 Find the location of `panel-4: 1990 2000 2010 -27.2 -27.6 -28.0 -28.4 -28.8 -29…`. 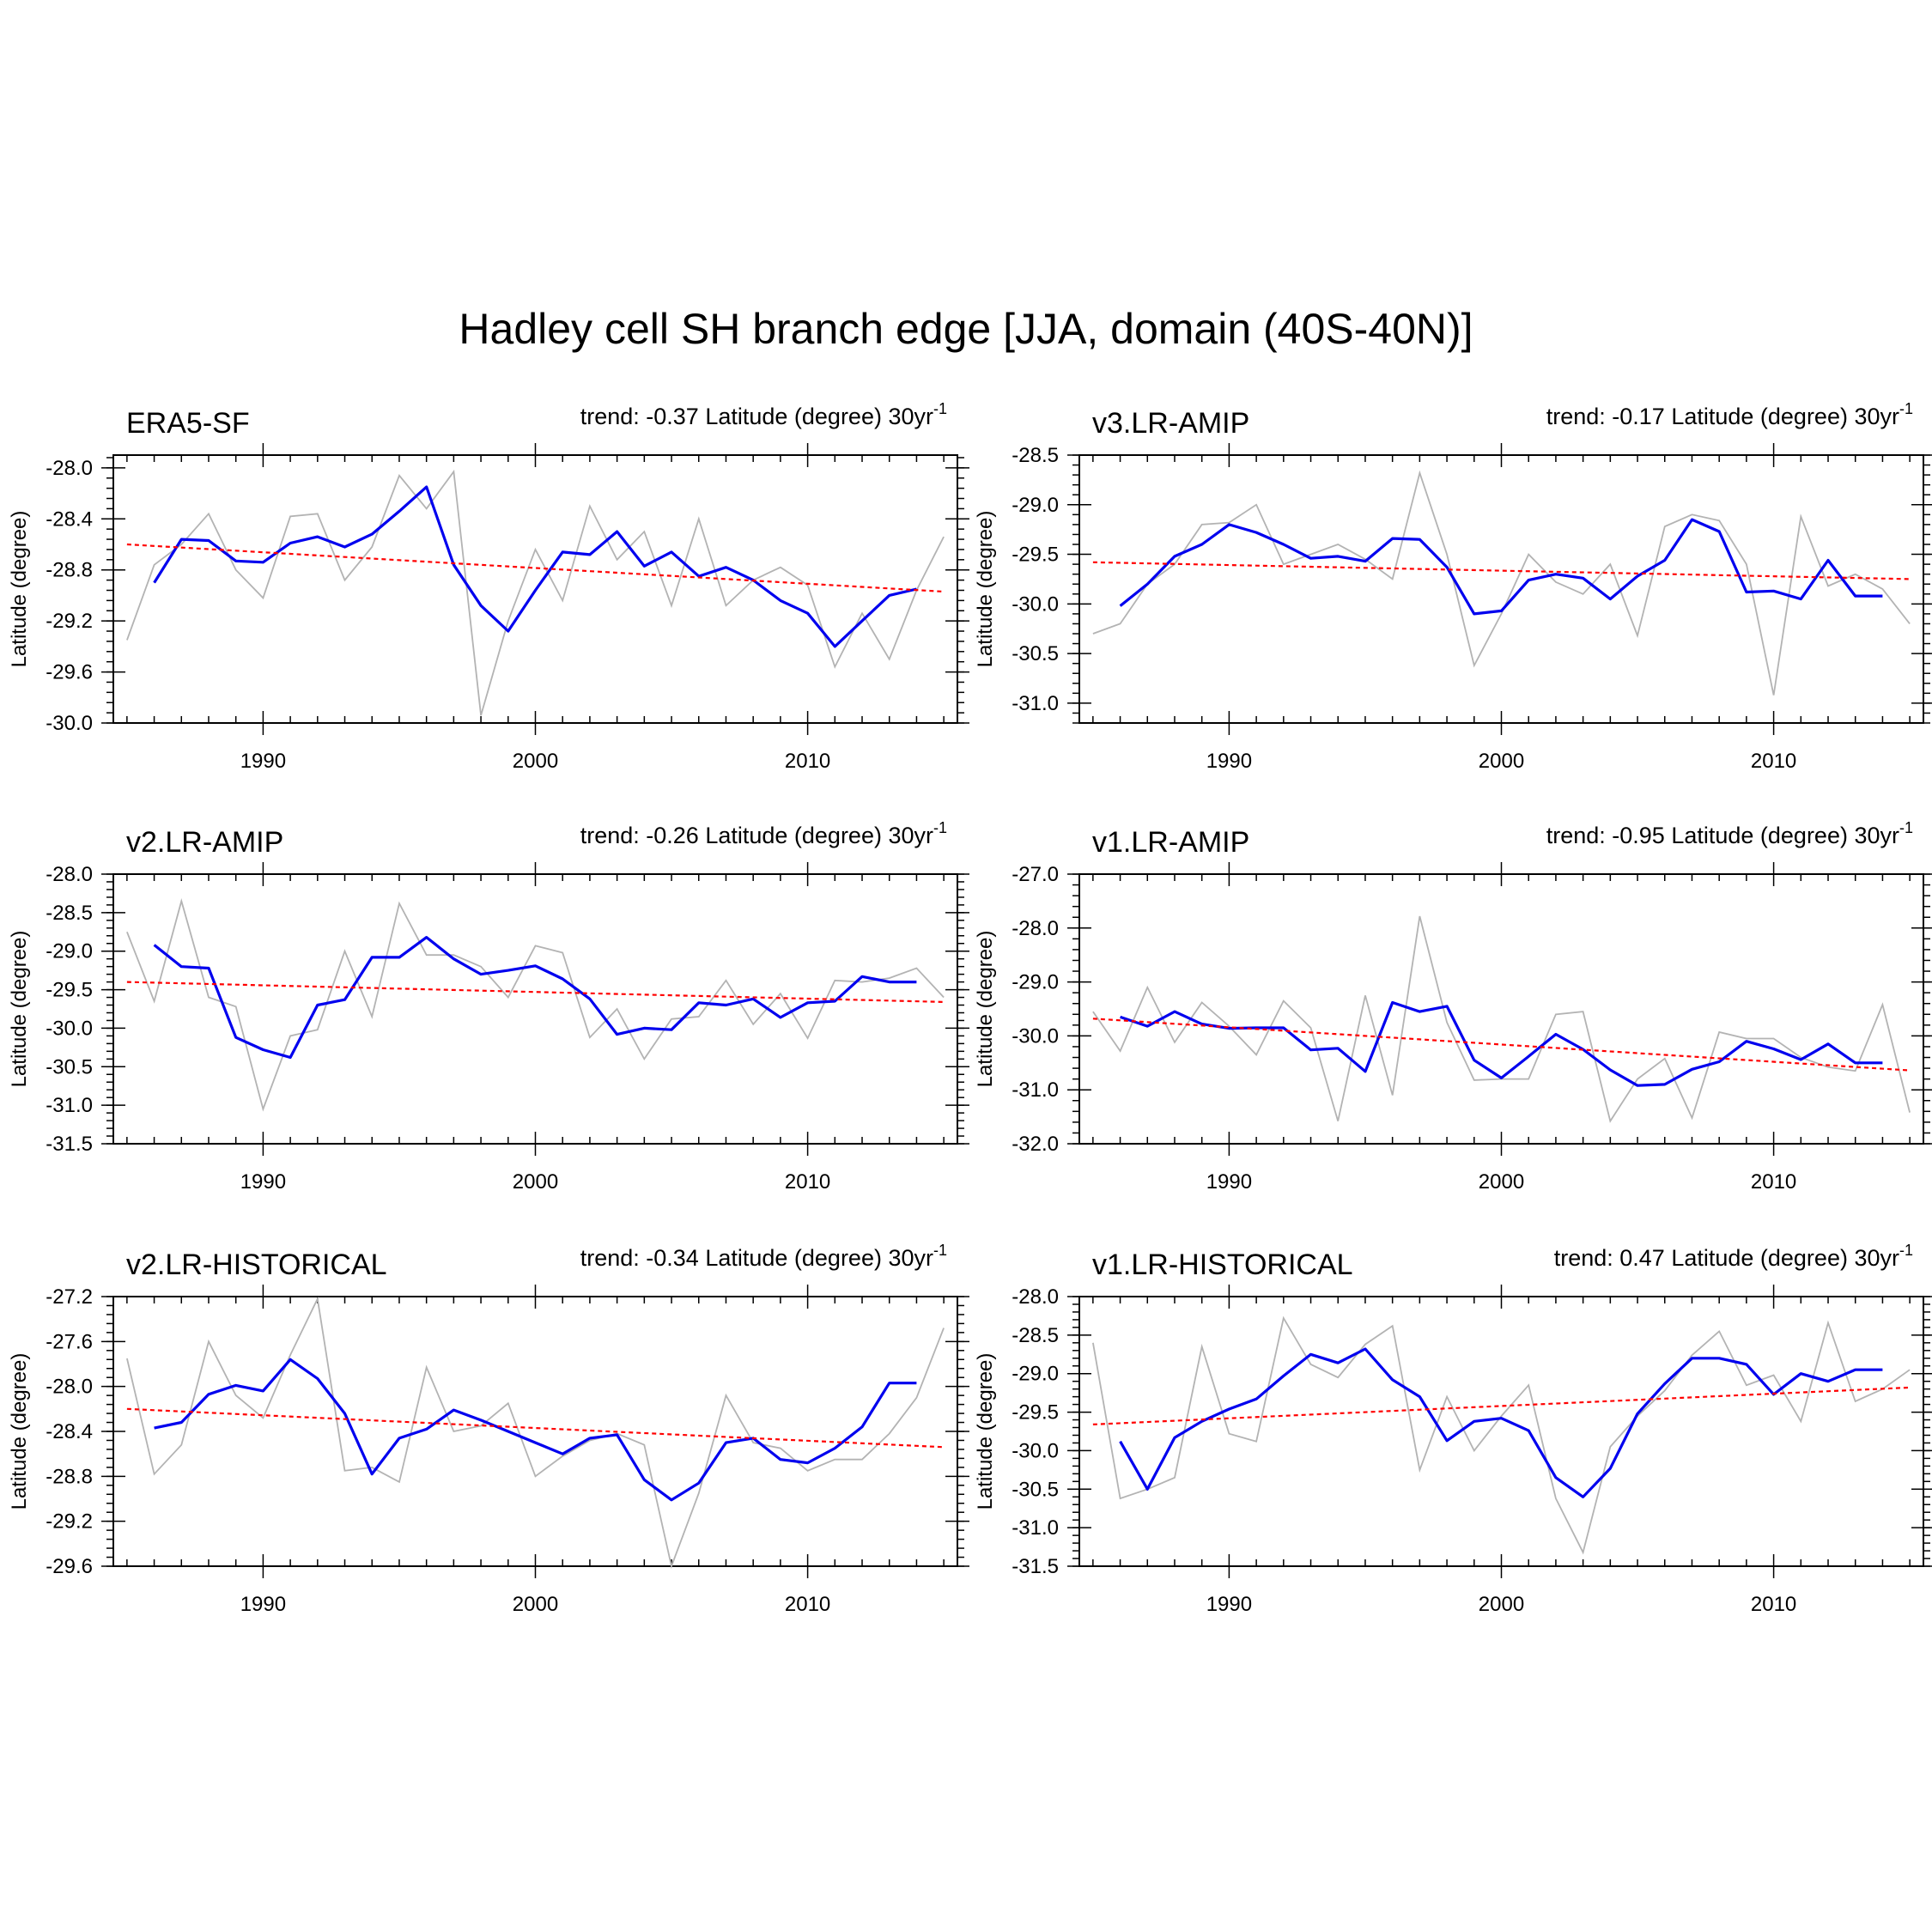

panel-4: 1990 2000 2010 -27.2 -27.6 -28.0 -28.4 -28.8 -29… is located at coordinates (488, 1429).